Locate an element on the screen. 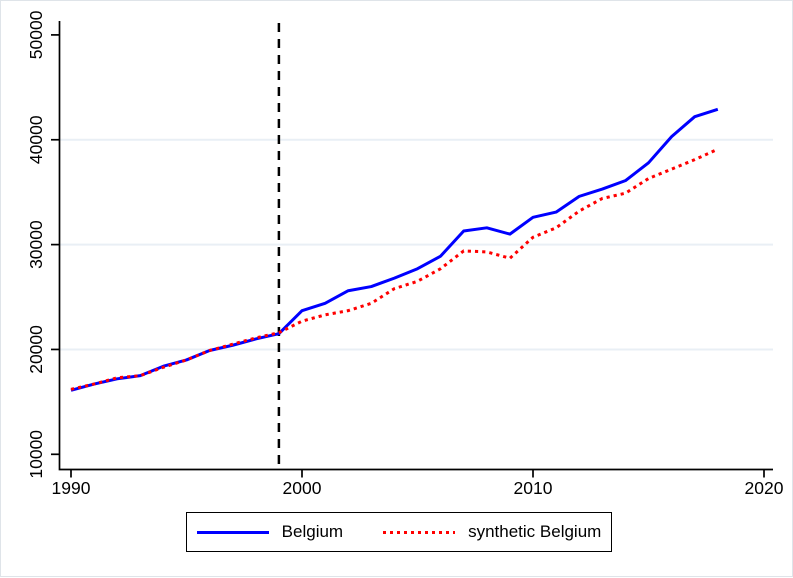 This screenshot has height=578, width=793. legend: Belgium synthetic Belgium is located at coordinates (399, 532).